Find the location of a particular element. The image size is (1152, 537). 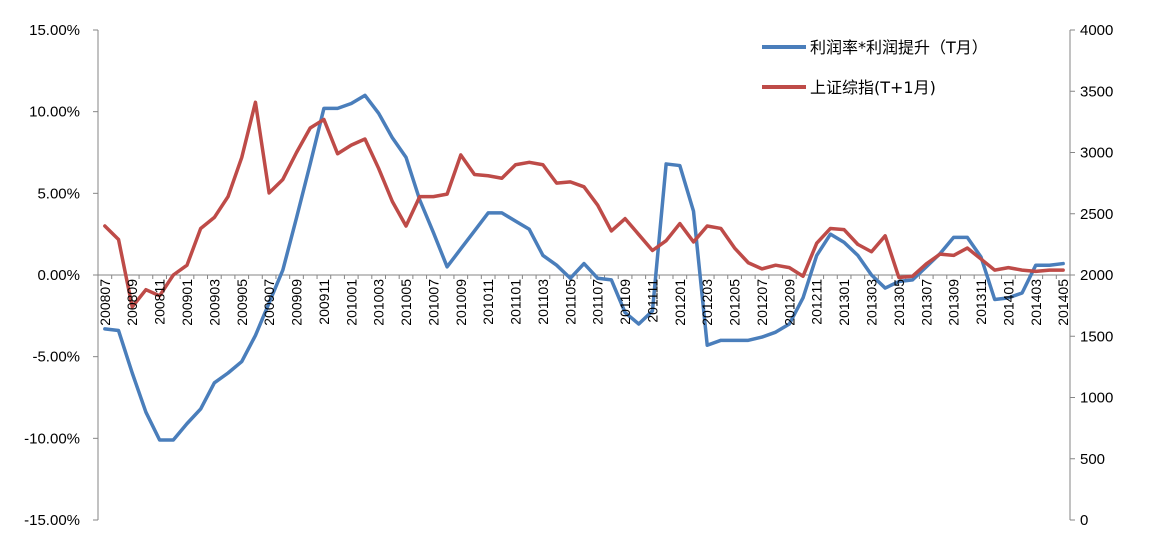

x-tick-label: 201007 is located at coordinates (433, 302).